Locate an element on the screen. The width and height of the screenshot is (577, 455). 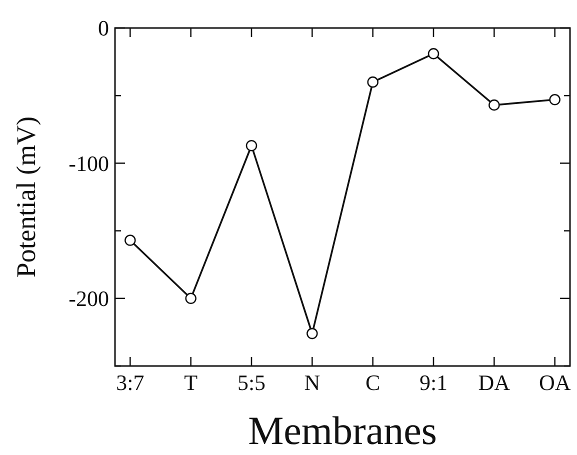
x-tick-label: T is located at coordinates (191, 382).